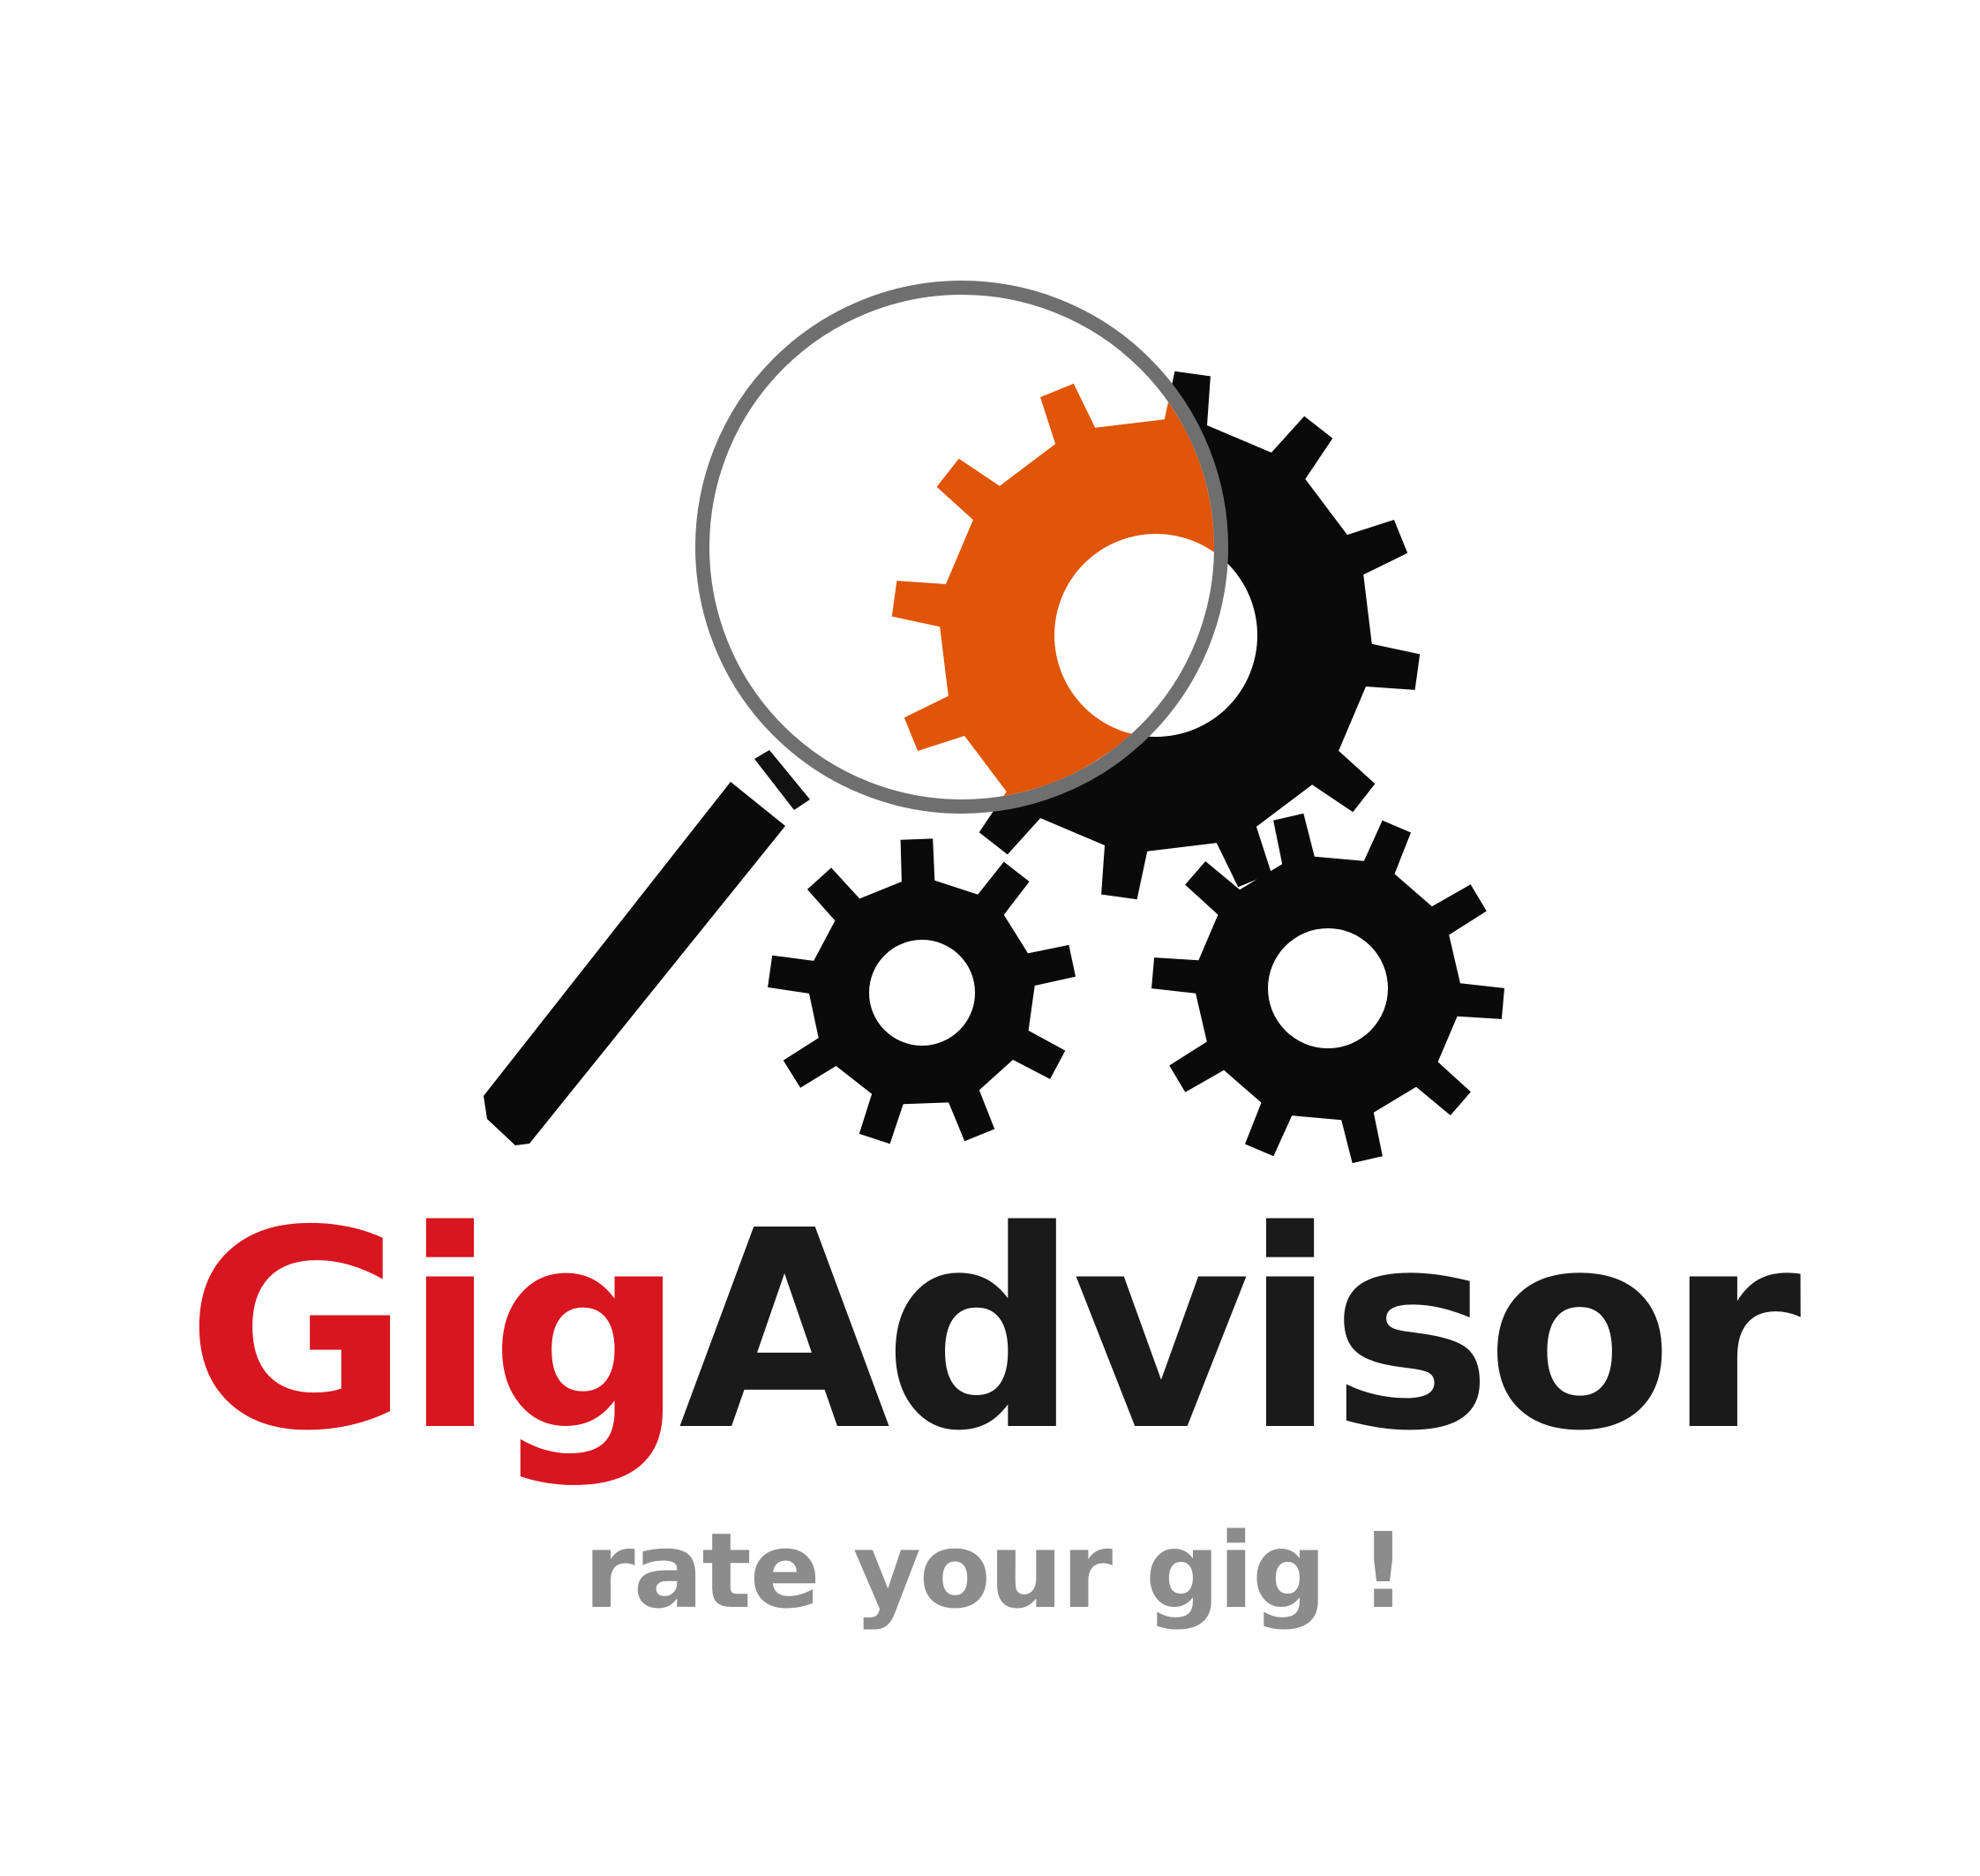 Image resolution: width=1980 pixels, height=1876 pixels. What do you see at coordinates (1240, 1332) in the screenshot?
I see `brand-name-part-advisor: Advisor` at bounding box center [1240, 1332].